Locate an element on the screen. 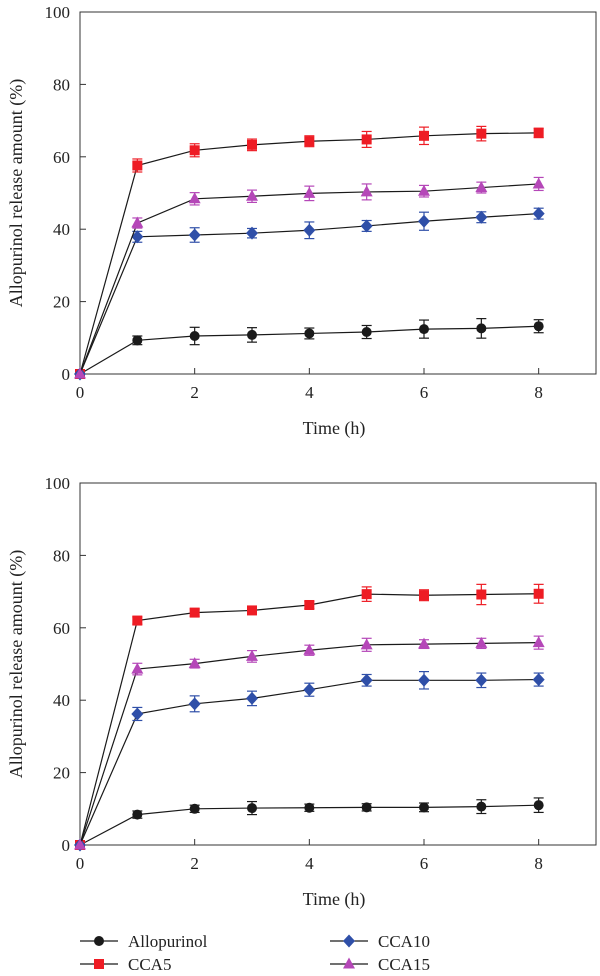 This screenshot has height=976, width=600. legend: Allopurinol CCA5 CCA10 CCA15 is located at coordinates (255, 953).